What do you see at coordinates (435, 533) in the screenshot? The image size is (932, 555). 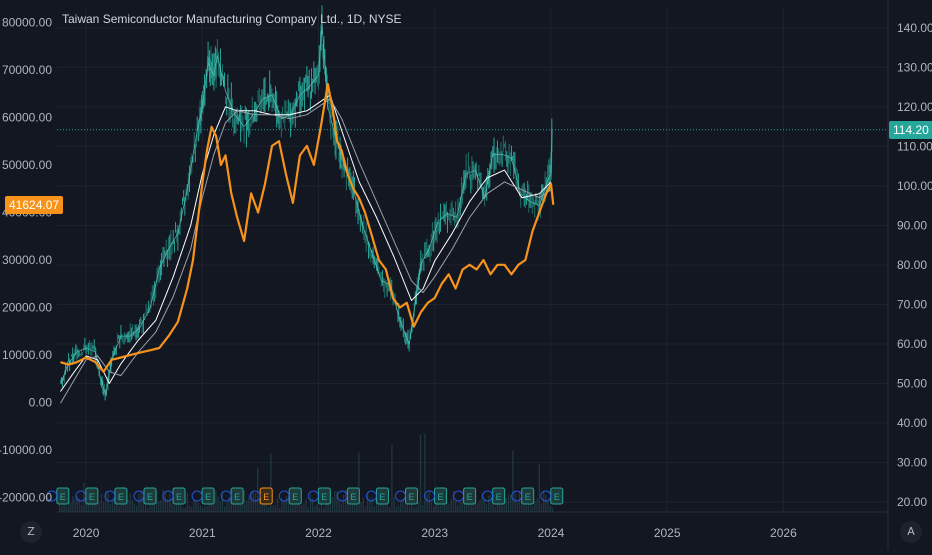 I see `x-axis: 2020 2021 2022 2023 2024 2025 2026` at bounding box center [435, 533].